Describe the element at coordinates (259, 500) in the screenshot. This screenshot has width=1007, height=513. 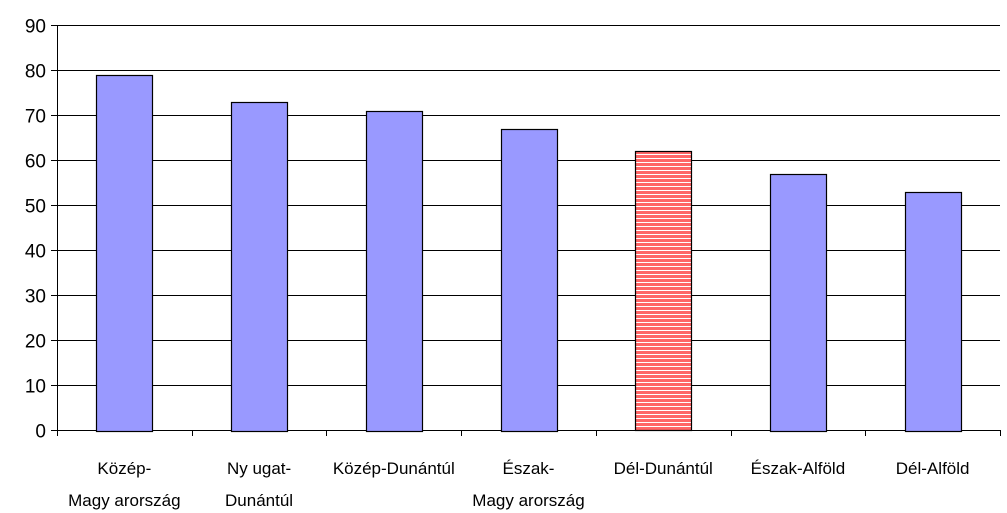
I see `x-tick-label: Dunántúl` at that location.